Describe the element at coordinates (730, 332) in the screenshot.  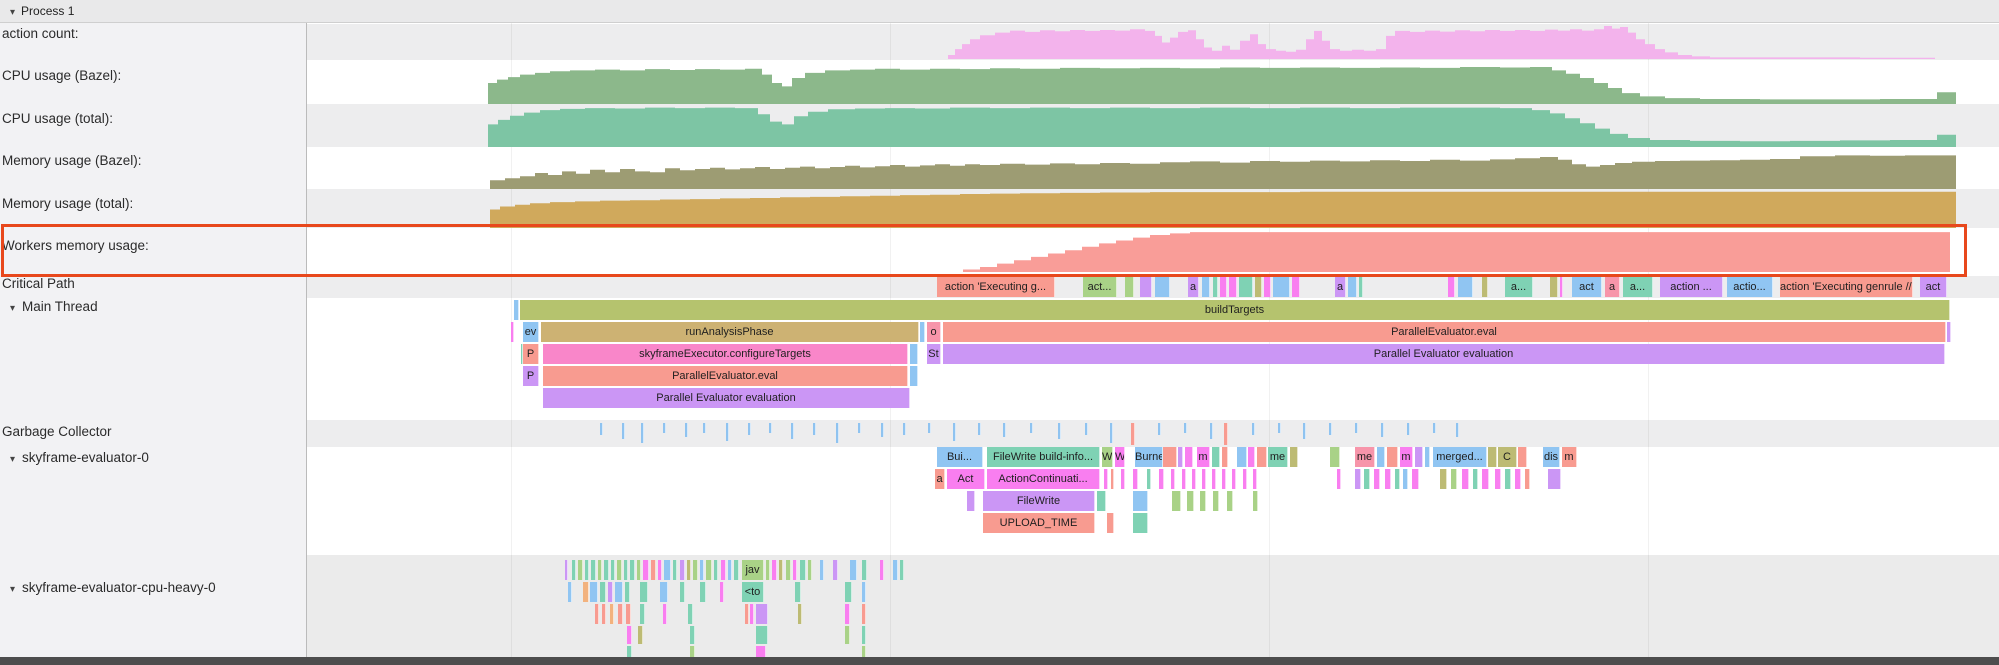
I see `trace-event-block: runAnalysisPhase` at that location.